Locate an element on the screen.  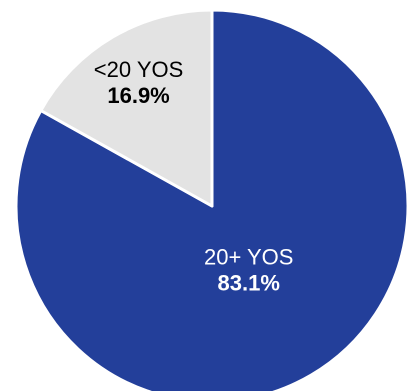
slice-label-under-20-yos: <20 YOS is located at coordinates (139, 69).